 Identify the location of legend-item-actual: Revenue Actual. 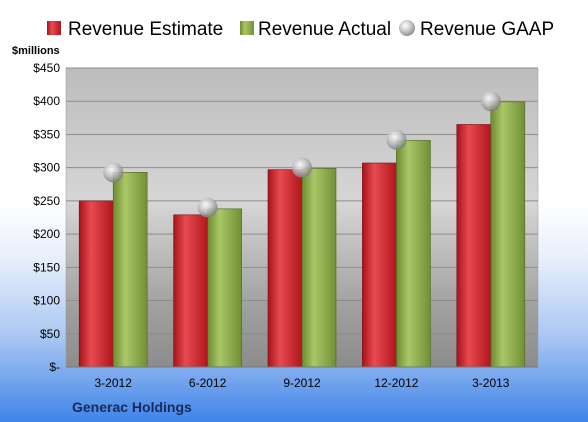
(315, 29).